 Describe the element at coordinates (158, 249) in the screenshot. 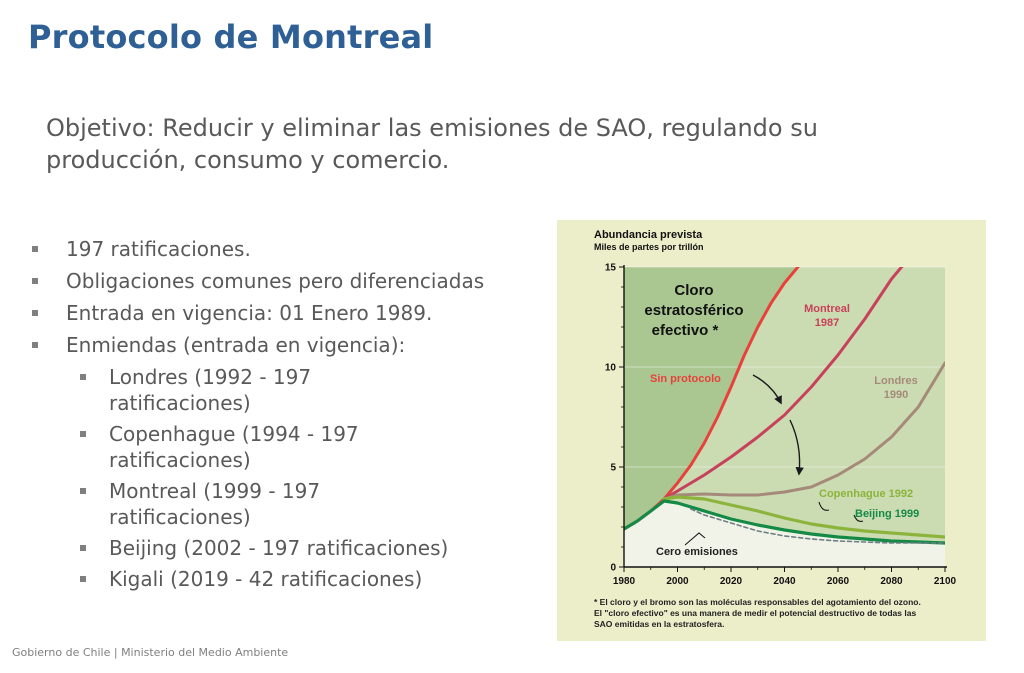

I see `bullet-text: 197 ratificaciones.` at that location.